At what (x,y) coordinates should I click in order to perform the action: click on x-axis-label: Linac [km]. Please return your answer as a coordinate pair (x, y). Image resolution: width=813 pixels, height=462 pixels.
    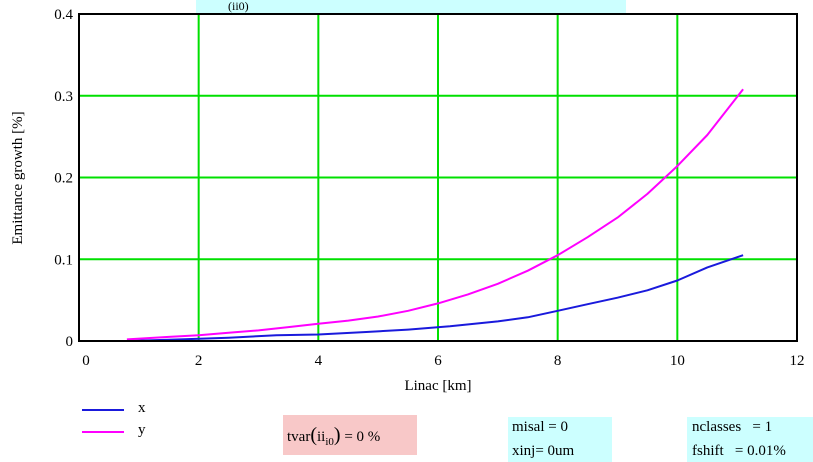
    Looking at the image, I should click on (437, 386).